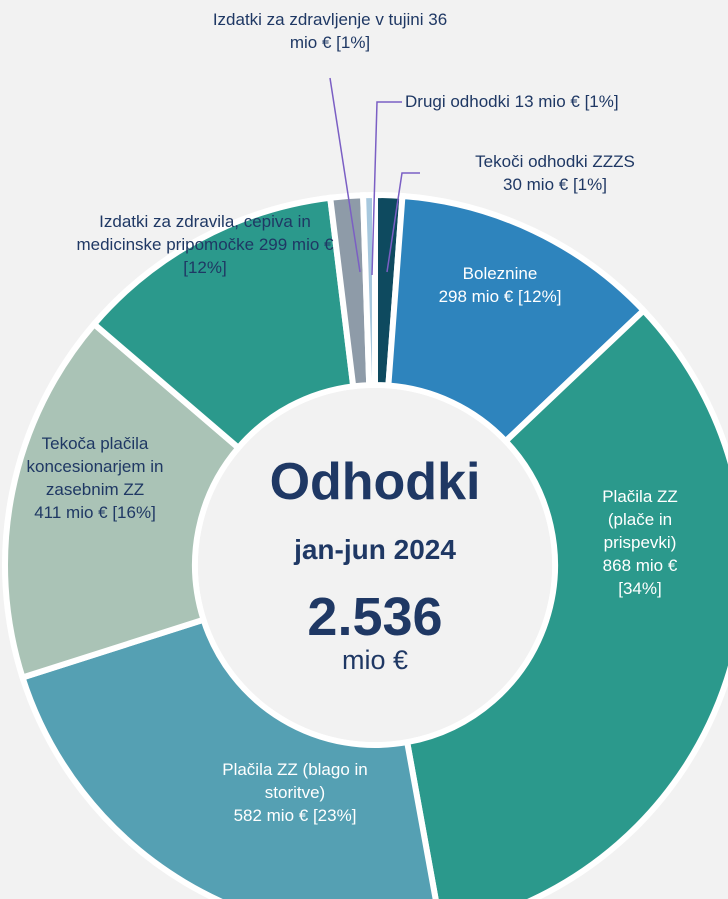  What do you see at coordinates (555, 173) in the screenshot?
I see `slice-label: Tekoči odhodki ZZZS 30 mio € [1%]` at bounding box center [555, 173].